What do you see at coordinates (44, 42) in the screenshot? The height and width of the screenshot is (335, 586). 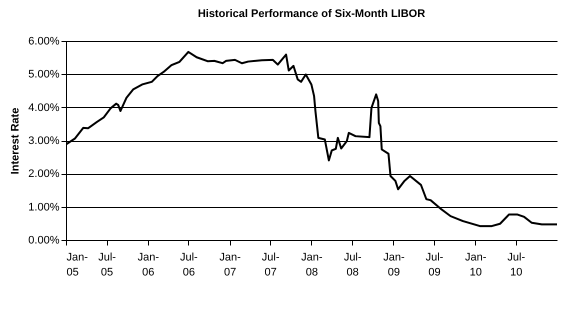 I see `y-tick-label: 6.00%` at bounding box center [44, 42].